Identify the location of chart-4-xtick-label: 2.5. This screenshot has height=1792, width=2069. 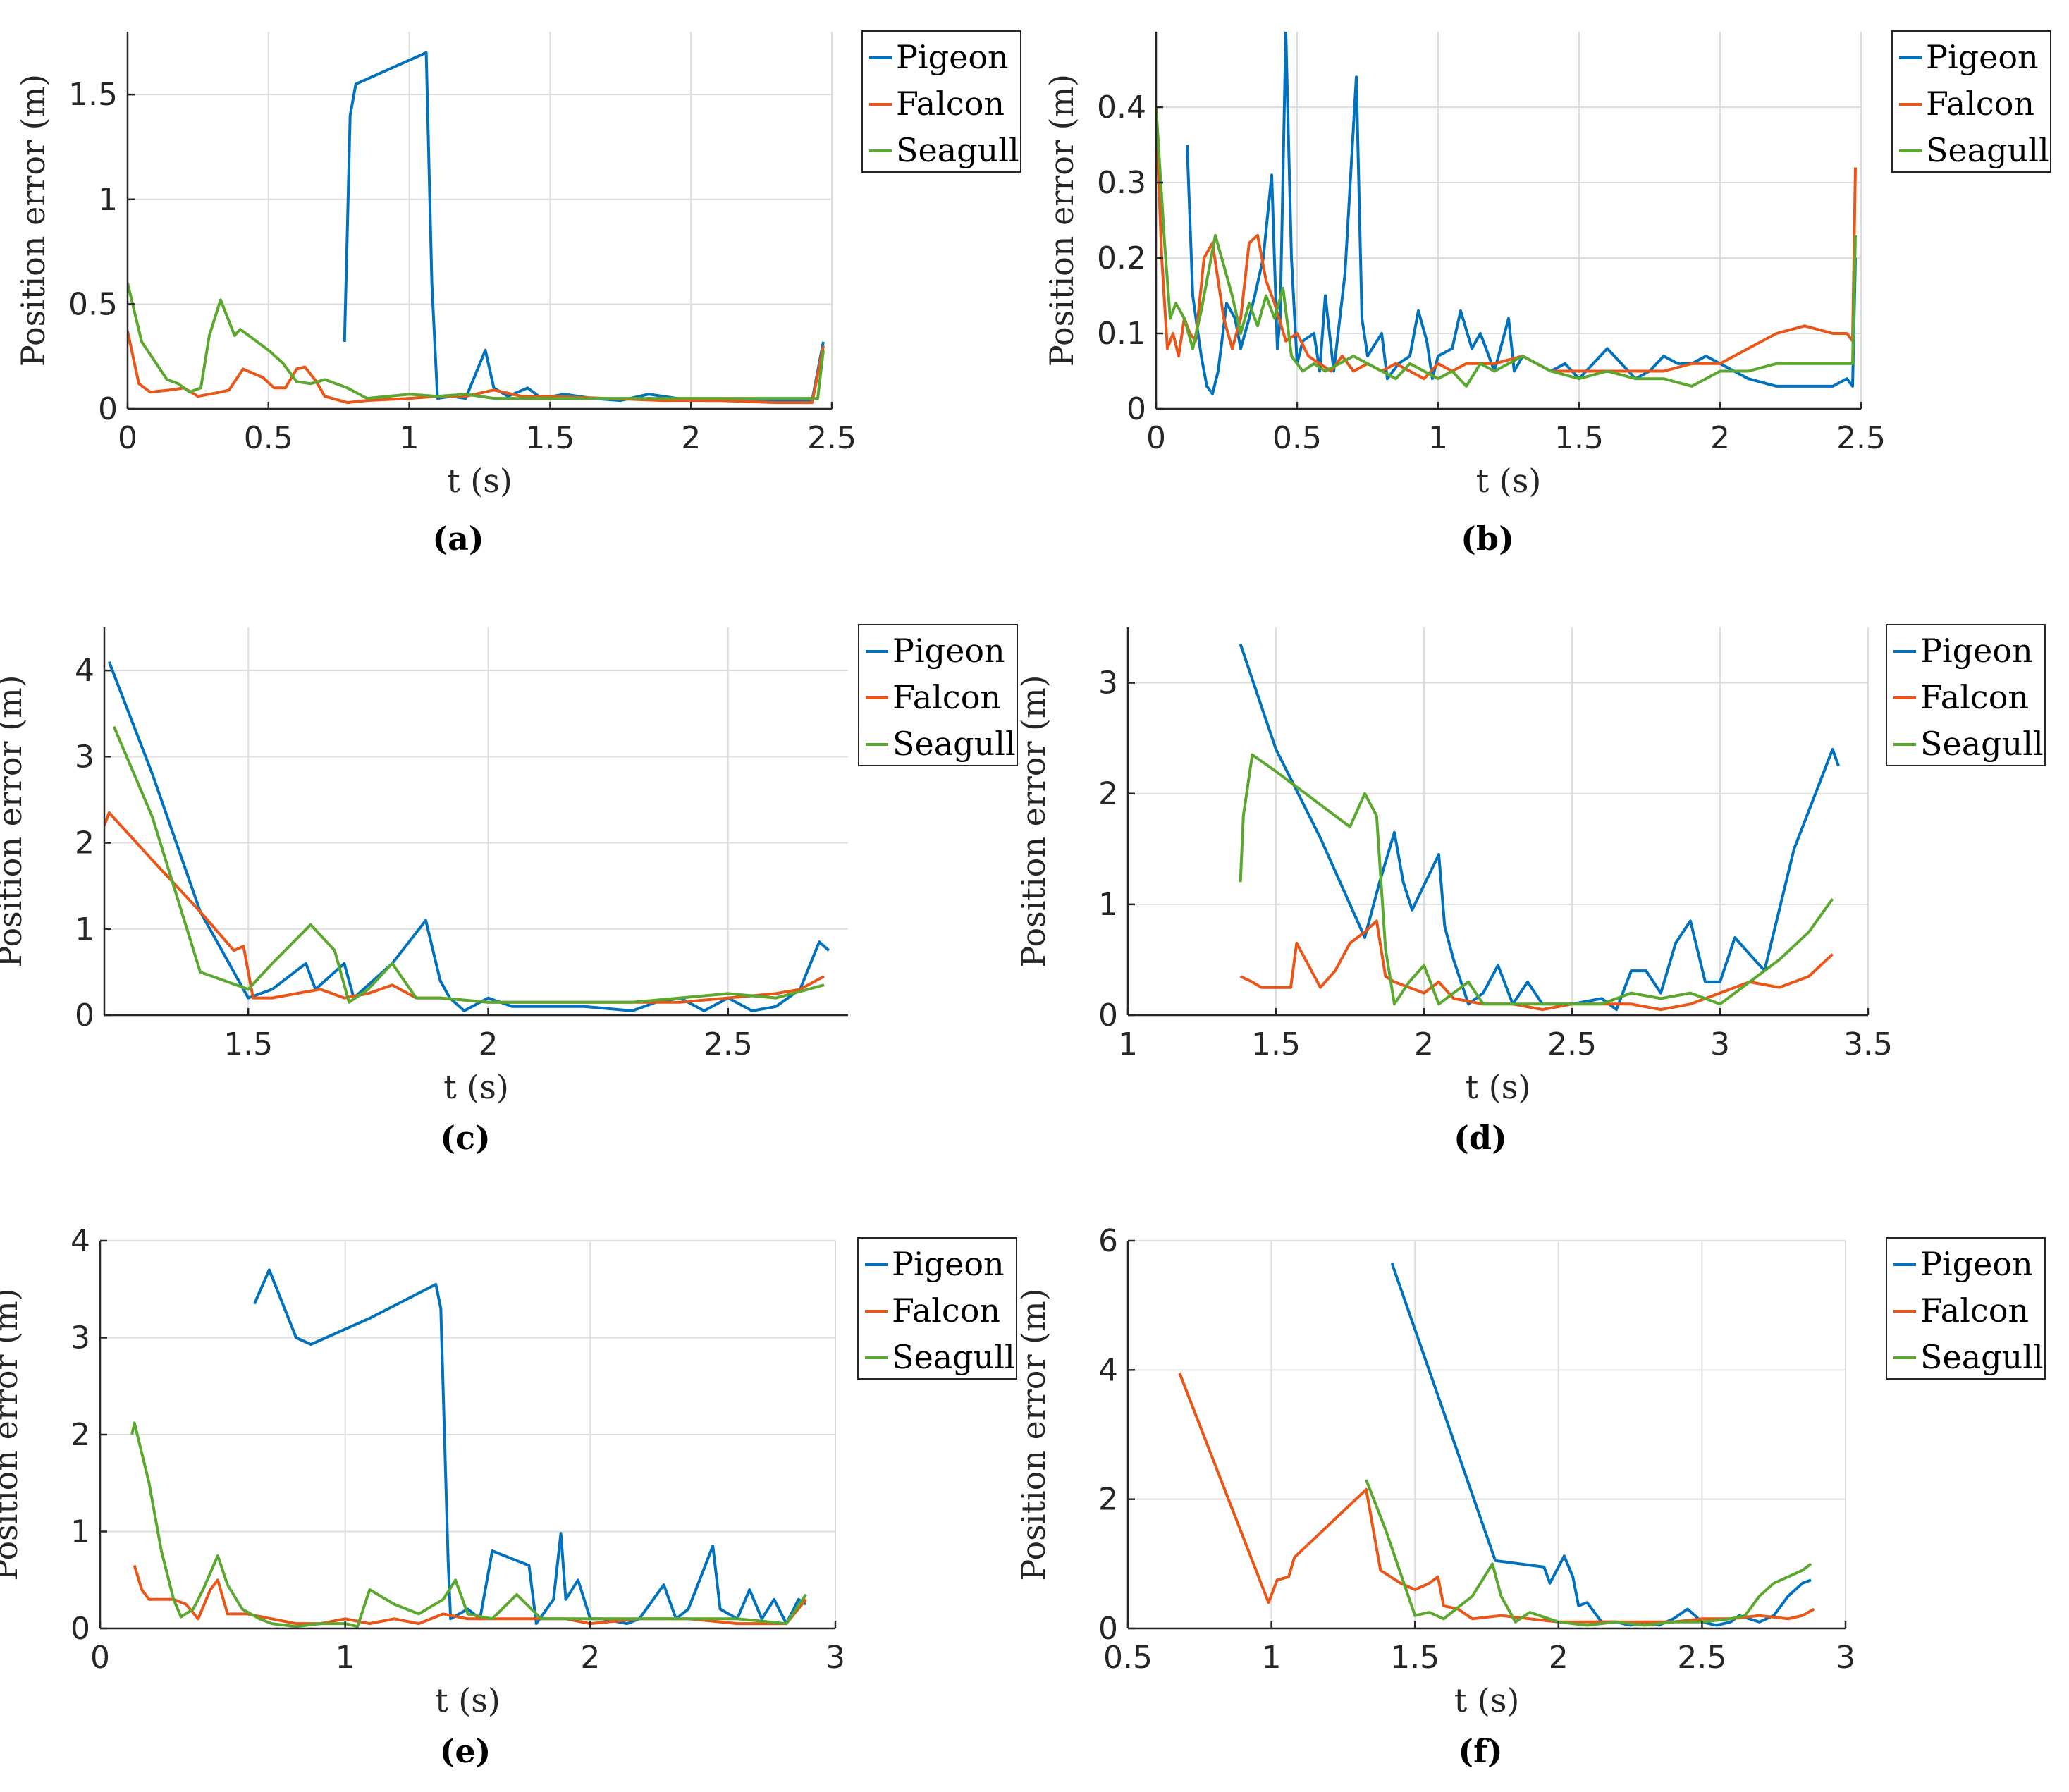
(1572, 1044).